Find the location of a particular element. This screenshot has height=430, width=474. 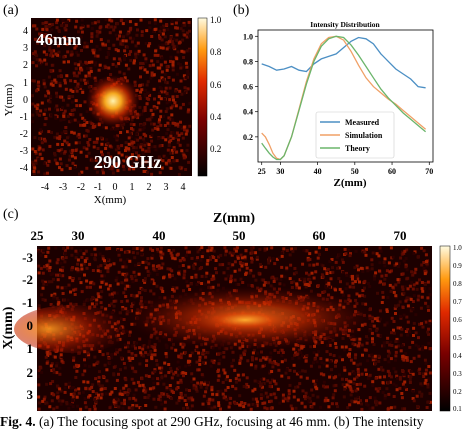

colorbar-a-ticks: 1.0 0.8 0.6 0.4 0.2 is located at coordinates (216, 84).